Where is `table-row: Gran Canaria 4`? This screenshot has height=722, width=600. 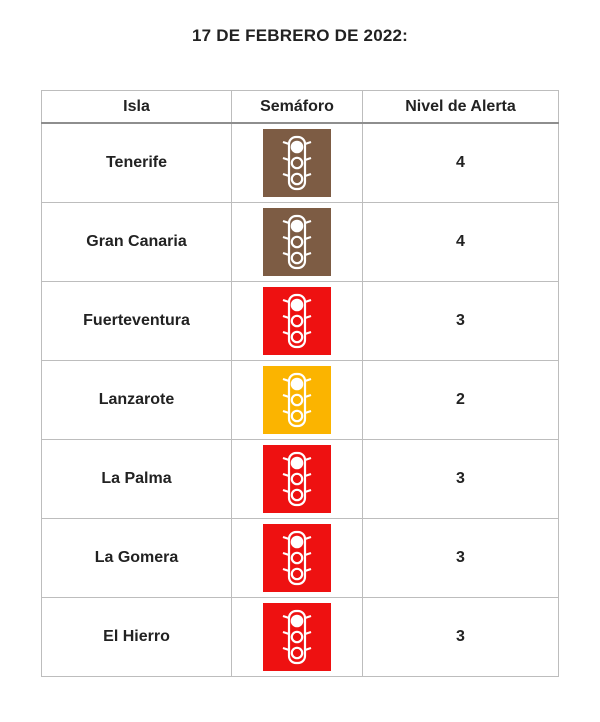 table-row: Gran Canaria 4 is located at coordinates (300, 242).